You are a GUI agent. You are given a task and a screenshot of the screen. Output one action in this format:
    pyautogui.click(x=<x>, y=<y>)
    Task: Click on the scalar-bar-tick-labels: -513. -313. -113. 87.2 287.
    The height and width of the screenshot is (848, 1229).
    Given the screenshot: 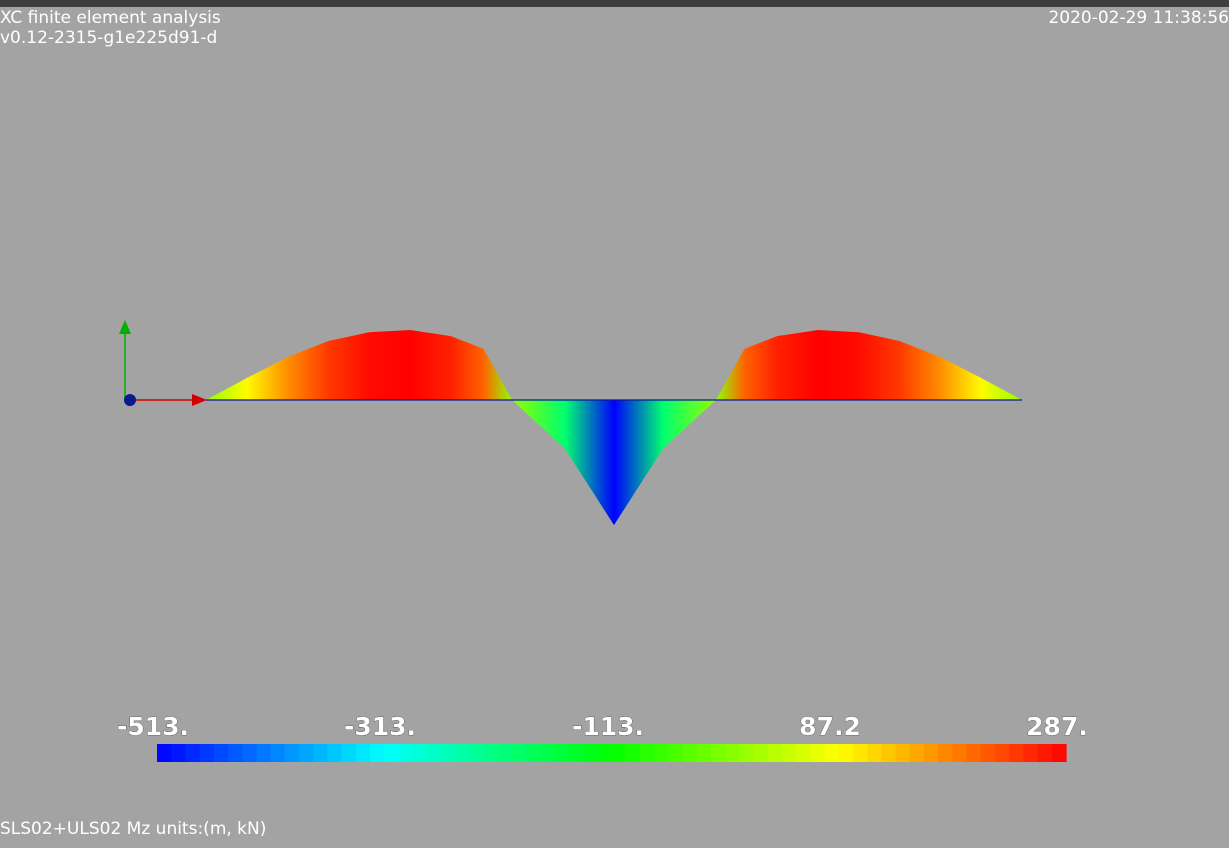 What is the action you would take?
    pyautogui.click(x=602, y=727)
    